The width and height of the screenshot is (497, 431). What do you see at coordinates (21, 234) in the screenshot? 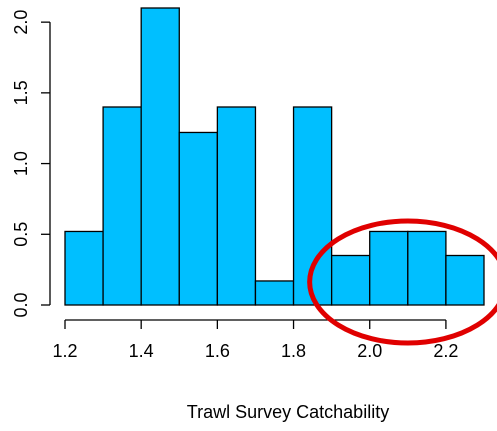
I see `y-tick-label: 0.5` at bounding box center [21, 234].